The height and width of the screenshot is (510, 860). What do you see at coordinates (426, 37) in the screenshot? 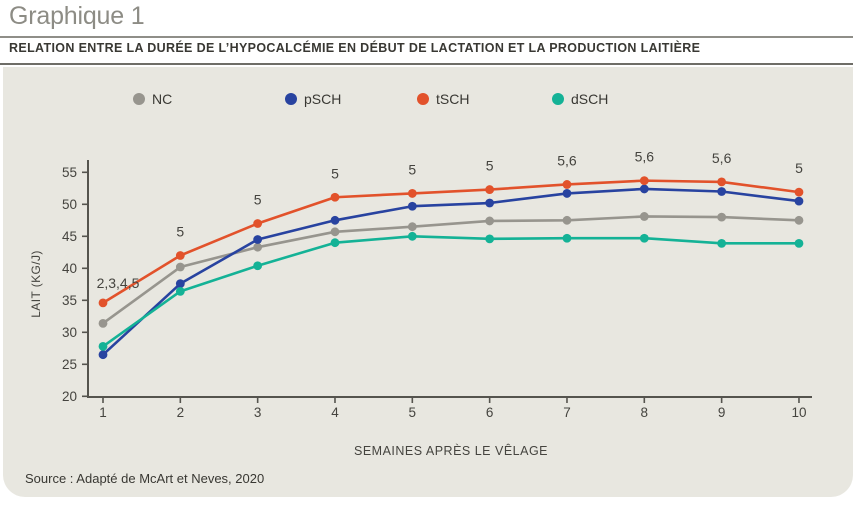
I see `title-divider` at bounding box center [426, 37].